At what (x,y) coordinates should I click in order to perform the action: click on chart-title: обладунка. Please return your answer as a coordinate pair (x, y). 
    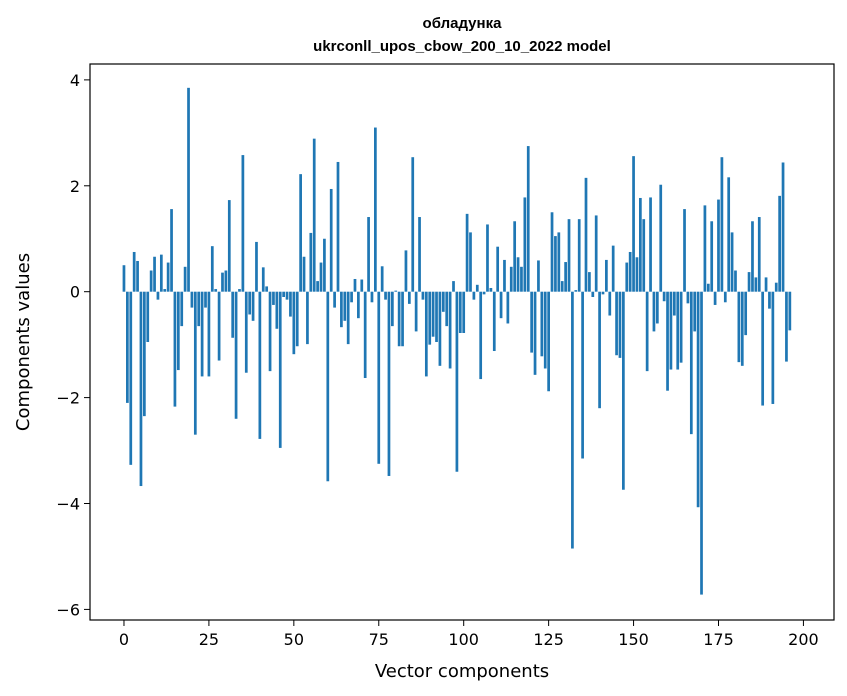
    Looking at the image, I should click on (463, 23).